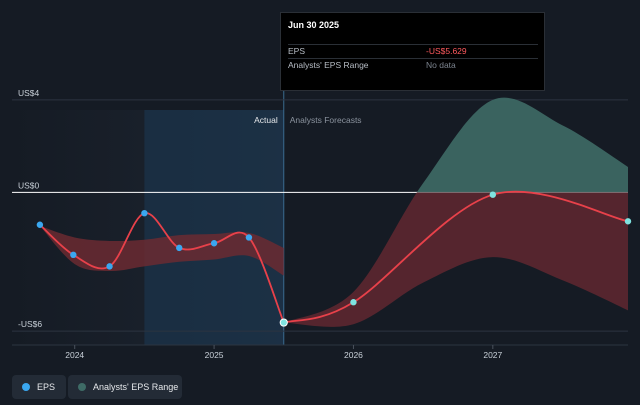  I want to click on forecast-range-band-positive, so click(522, 145).